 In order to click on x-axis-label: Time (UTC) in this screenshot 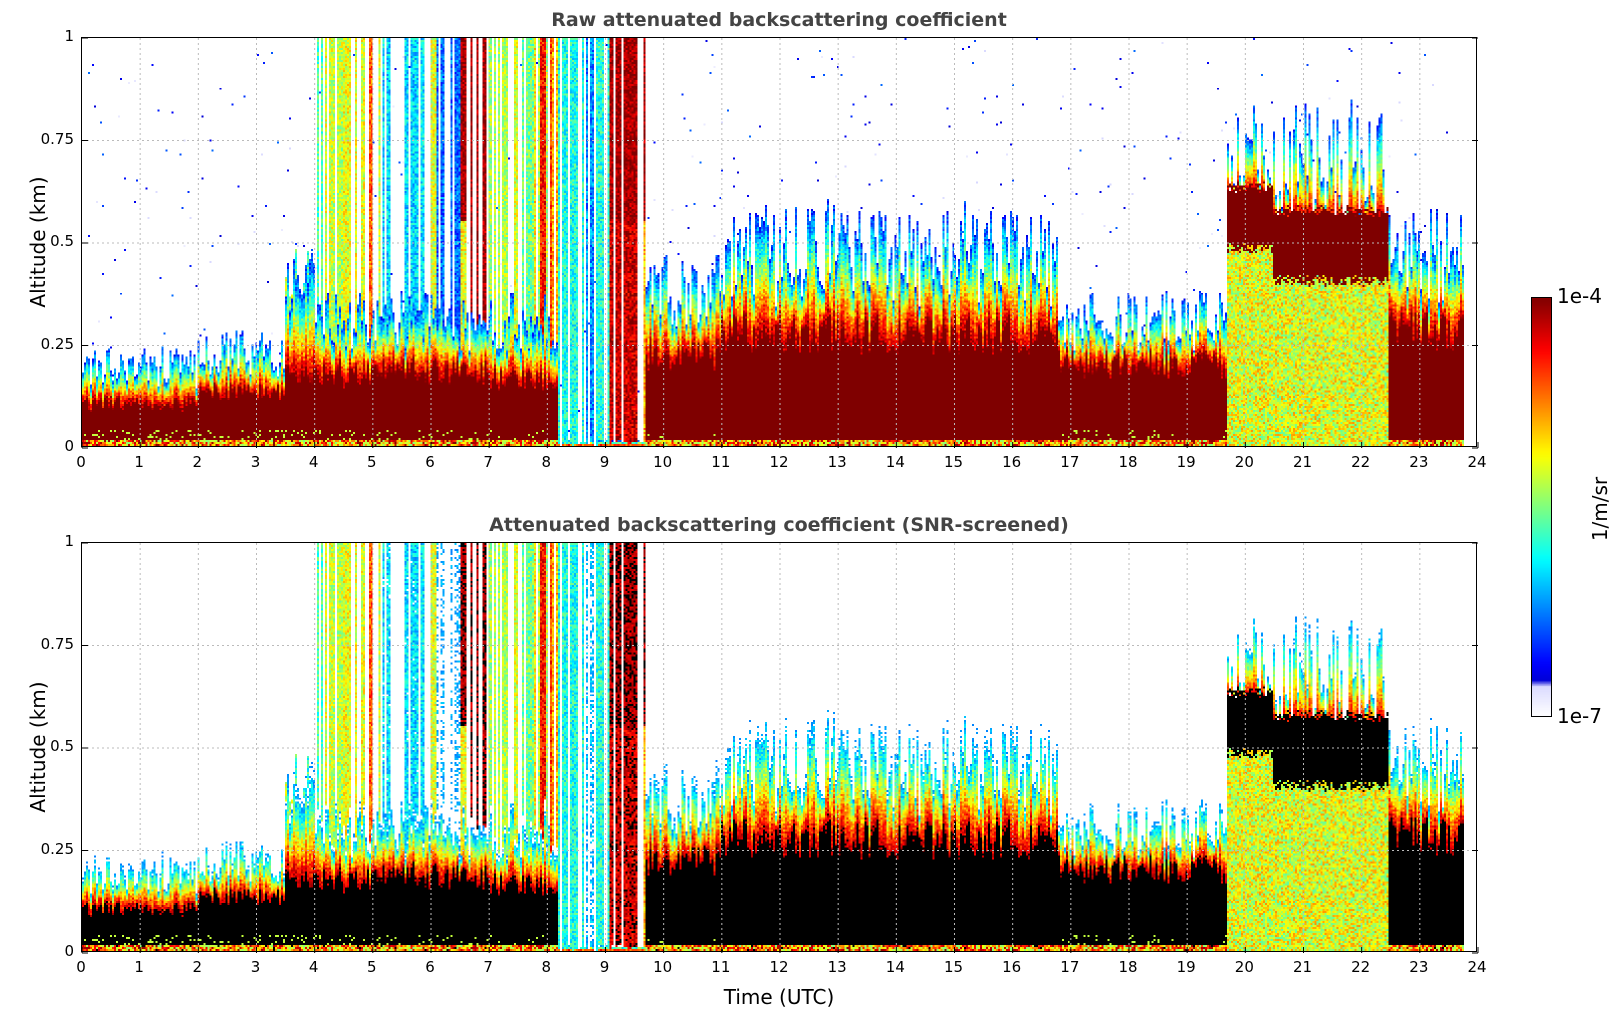, I will do `click(779, 997)`.